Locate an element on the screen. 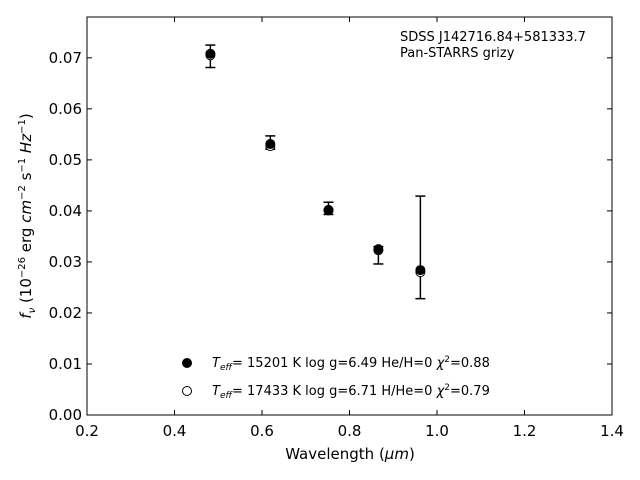 Image resolution: width=640 pixels, height=480 pixels. x-tick-label: 0.8 is located at coordinates (350, 431).